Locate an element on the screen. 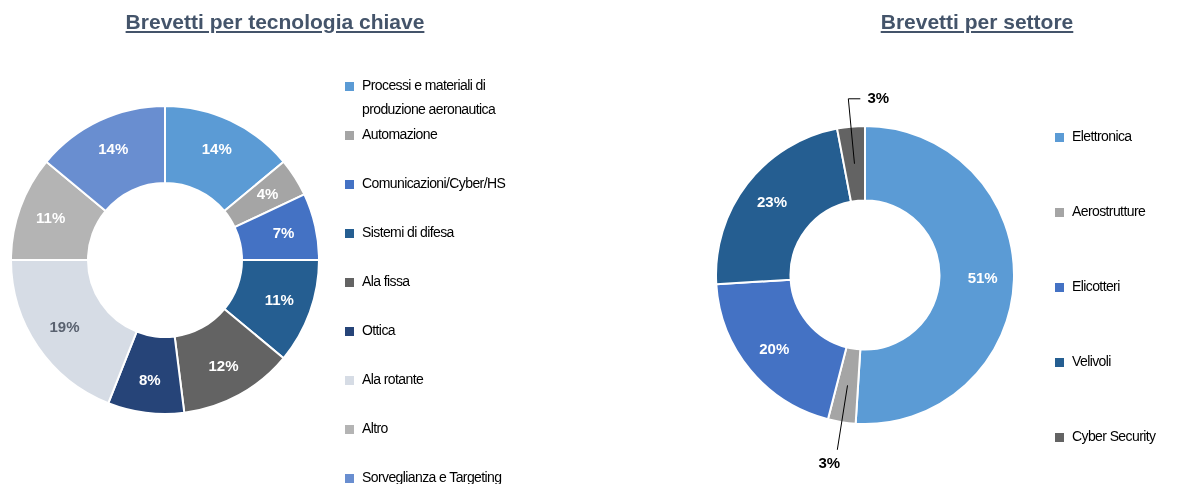 The height and width of the screenshot is (484, 1184). legend-label: Ala rotante is located at coordinates (393, 379).